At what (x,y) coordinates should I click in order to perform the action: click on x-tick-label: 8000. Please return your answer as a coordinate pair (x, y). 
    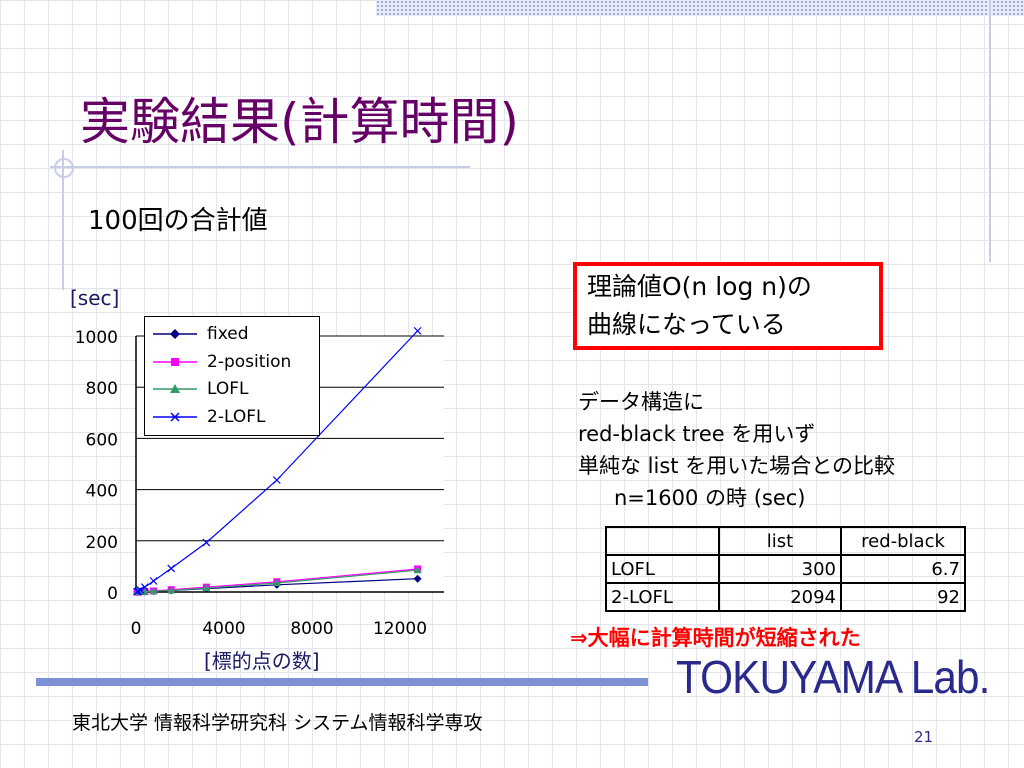
    Looking at the image, I should click on (311, 629).